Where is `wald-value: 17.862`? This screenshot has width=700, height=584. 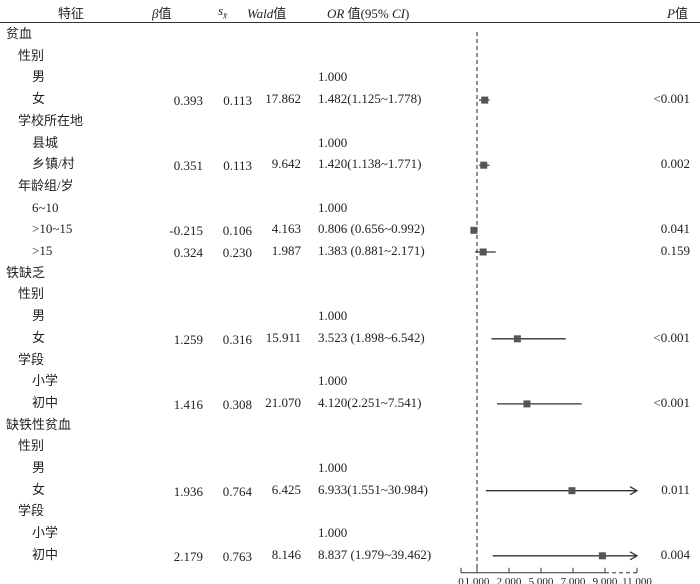
wald-value: 17.862 is located at coordinates (283, 99).